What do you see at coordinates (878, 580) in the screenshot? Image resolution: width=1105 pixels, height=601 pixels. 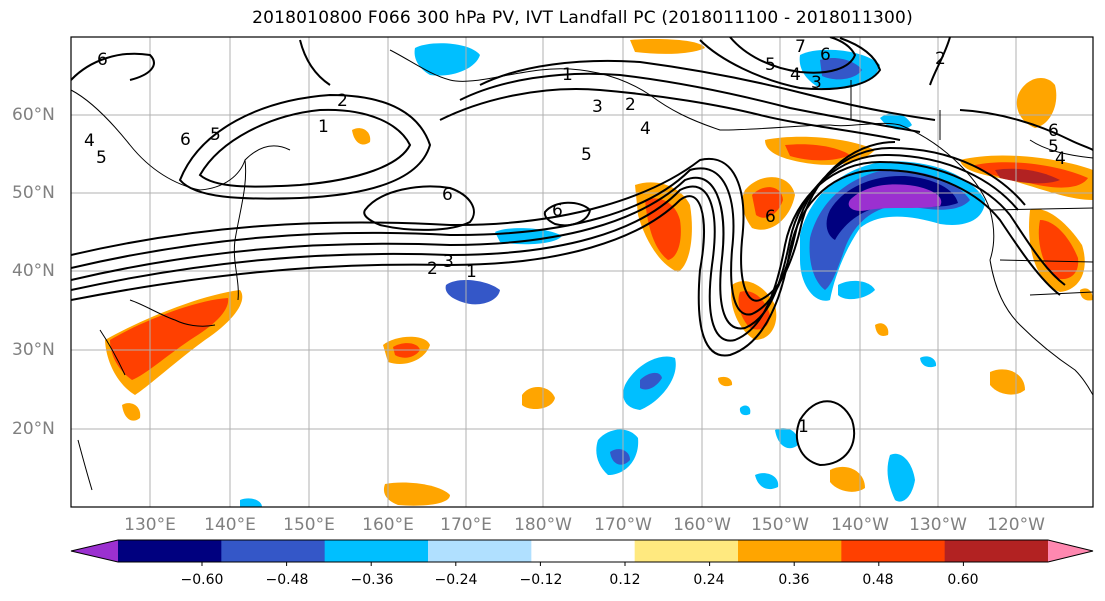 I see `colorbar-tick-label: 0.48` at bounding box center [878, 580].